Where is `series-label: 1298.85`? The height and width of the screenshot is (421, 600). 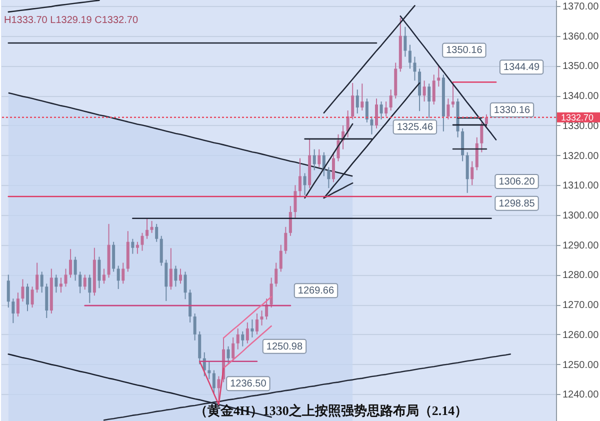
series-label: 1298.85 is located at coordinates (517, 204).